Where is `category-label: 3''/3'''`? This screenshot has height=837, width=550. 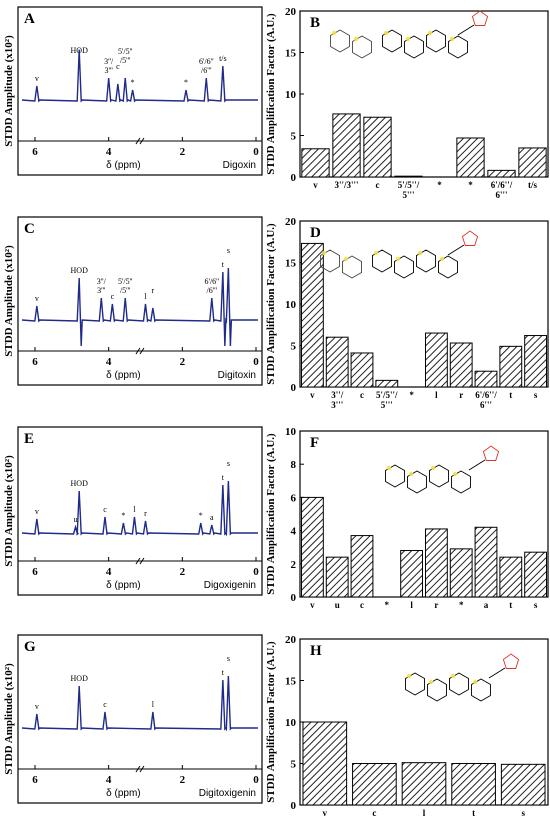 category-label: 3''/3''' is located at coordinates (346, 185).